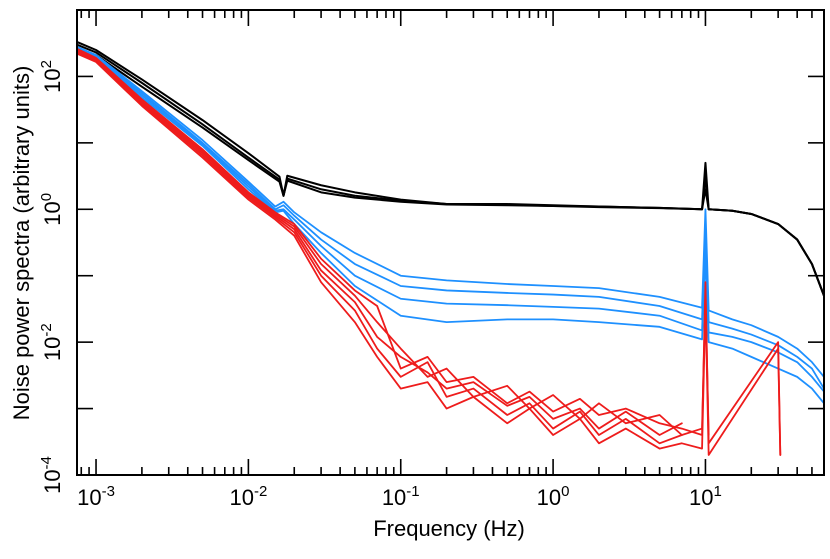  What do you see at coordinates (705, 496) in the screenshot?
I see `x-tick-label: 10¹` at bounding box center [705, 496].